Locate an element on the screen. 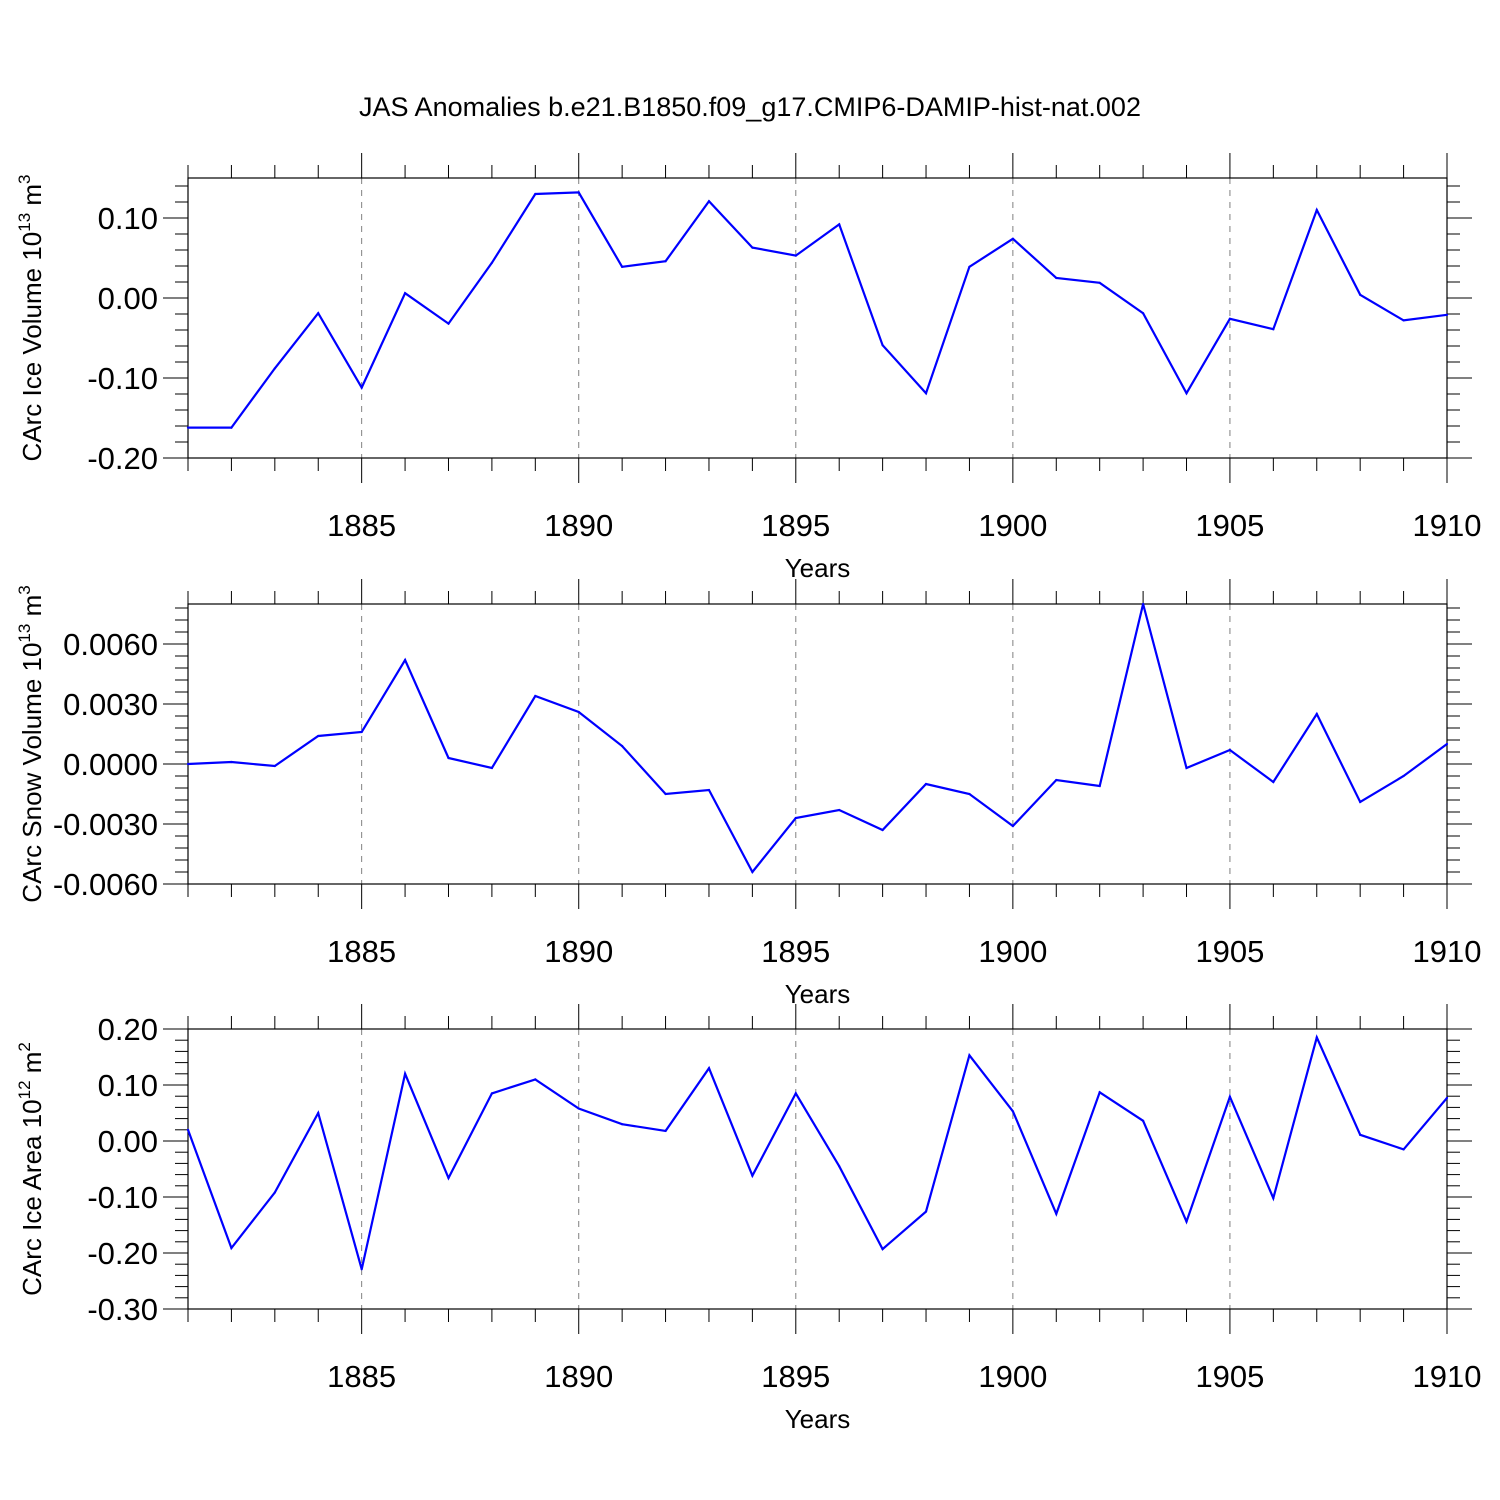 Image resolution: width=1500 pixels, height=1500 pixels. y-tick-label: 0.00 is located at coordinates (128, 298).